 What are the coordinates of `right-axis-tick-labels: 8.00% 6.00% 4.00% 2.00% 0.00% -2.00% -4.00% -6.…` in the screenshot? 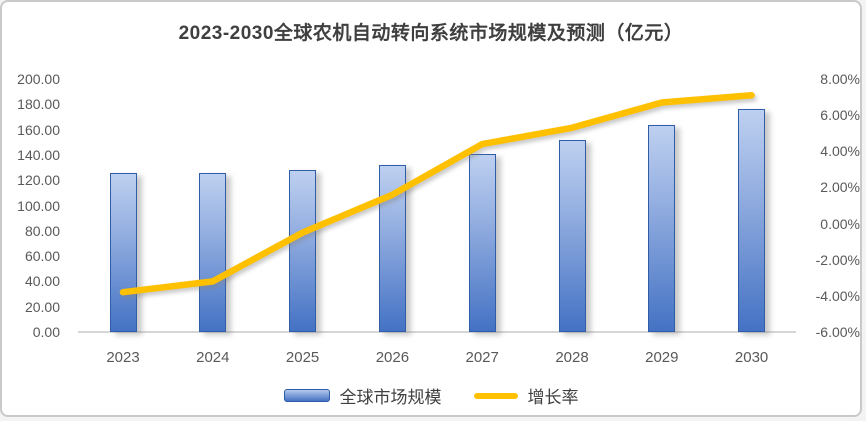 It's located at (829, 208).